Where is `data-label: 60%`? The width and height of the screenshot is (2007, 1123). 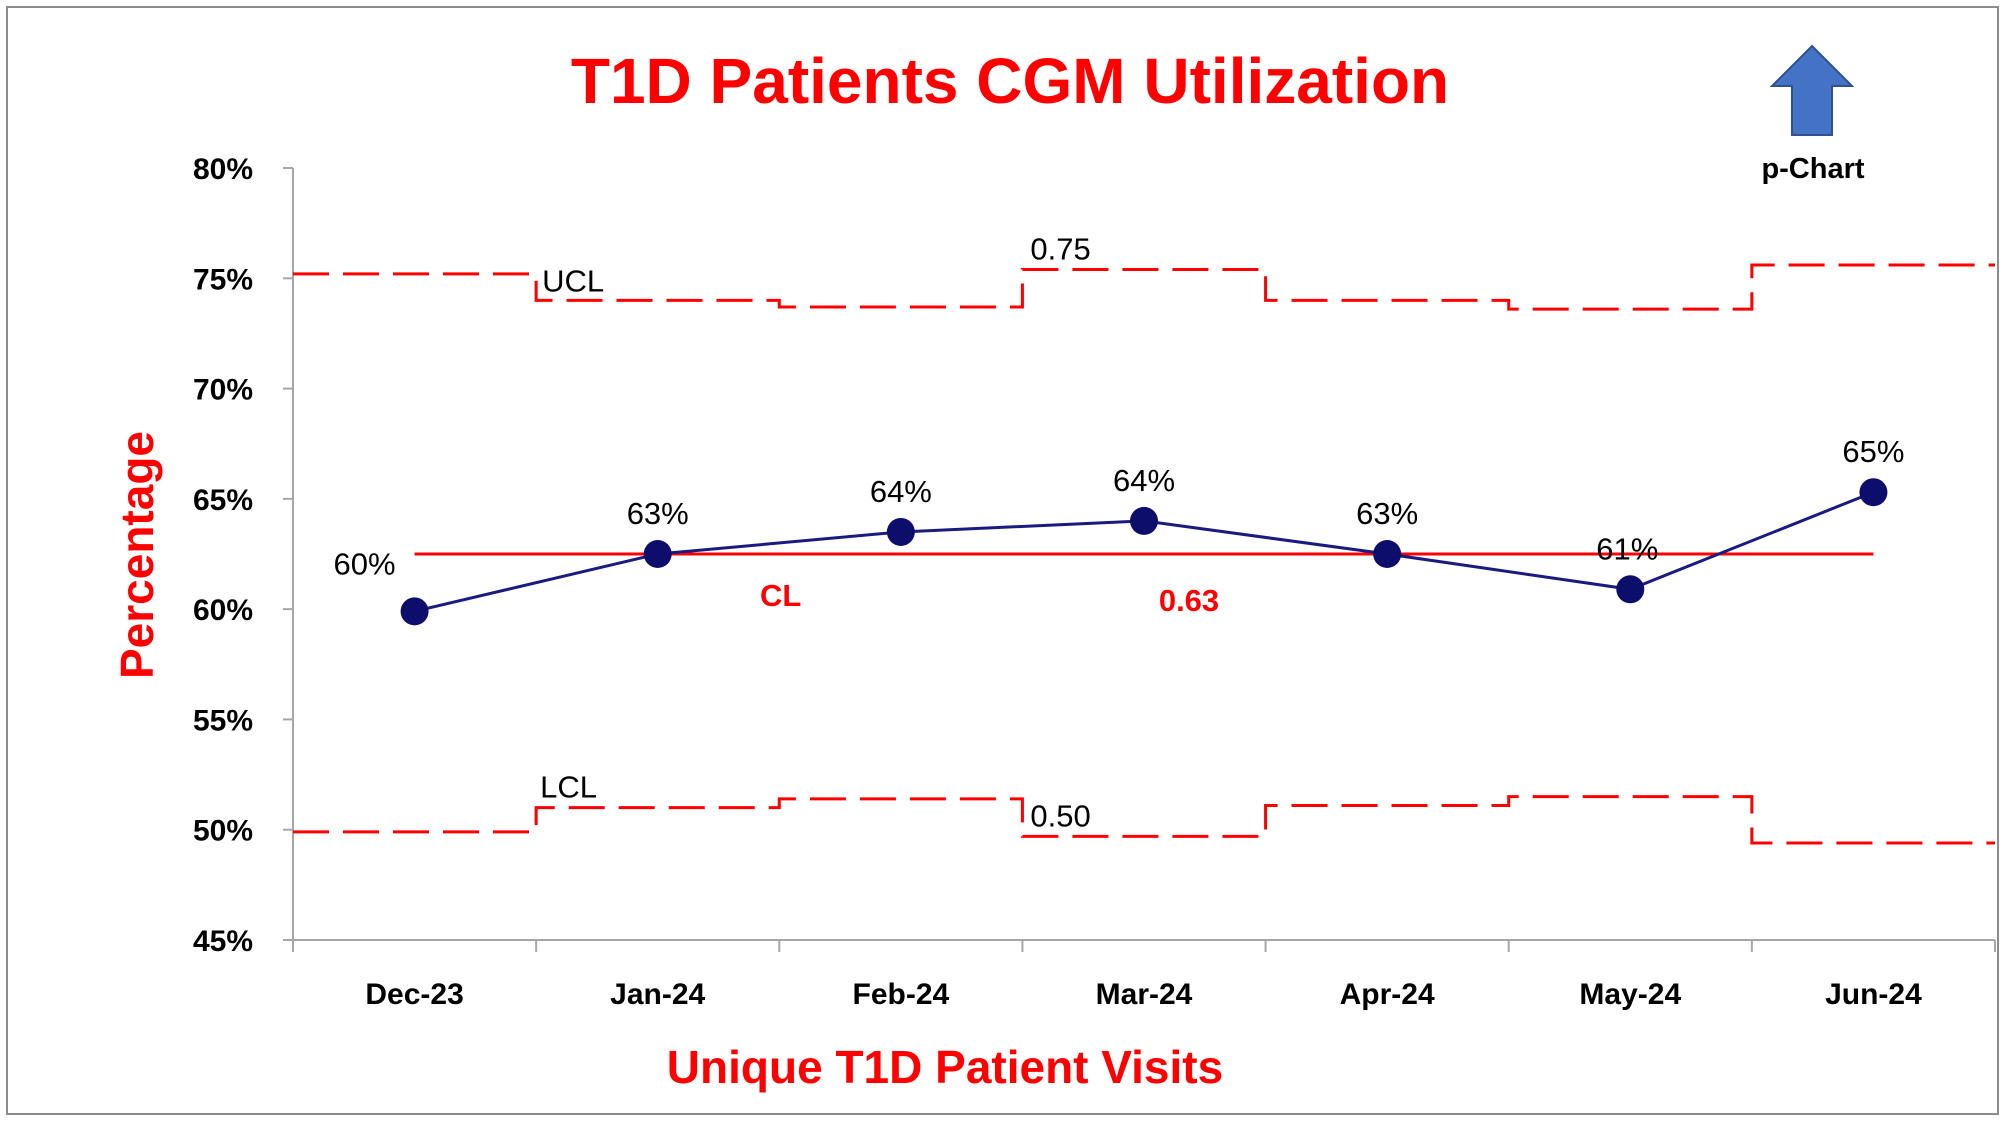 data-label: 60% is located at coordinates (365, 563).